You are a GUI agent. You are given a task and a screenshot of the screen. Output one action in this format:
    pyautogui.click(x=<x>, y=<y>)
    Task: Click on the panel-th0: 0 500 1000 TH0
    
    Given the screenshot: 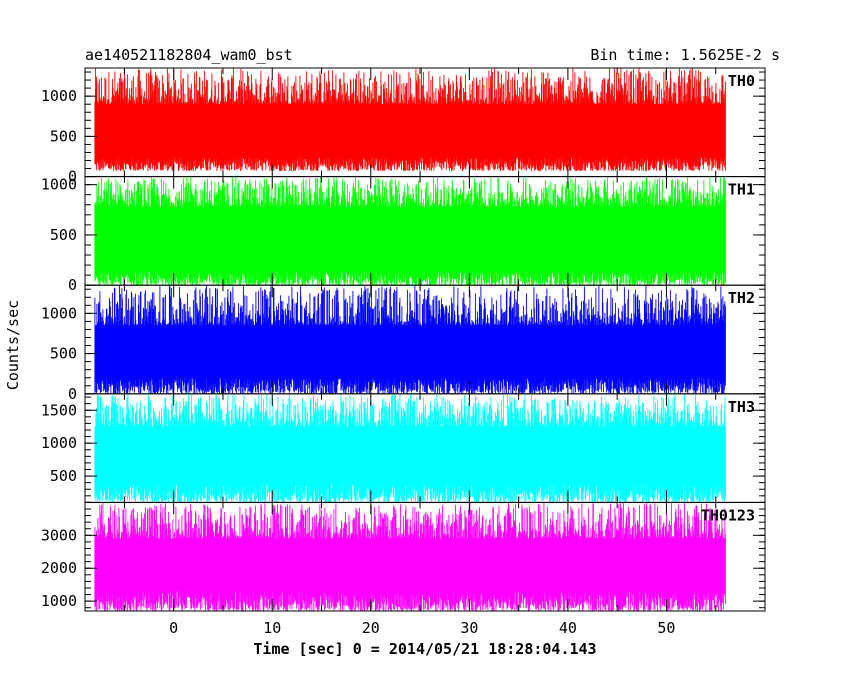 What is the action you would take?
    pyautogui.click(x=403, y=126)
    